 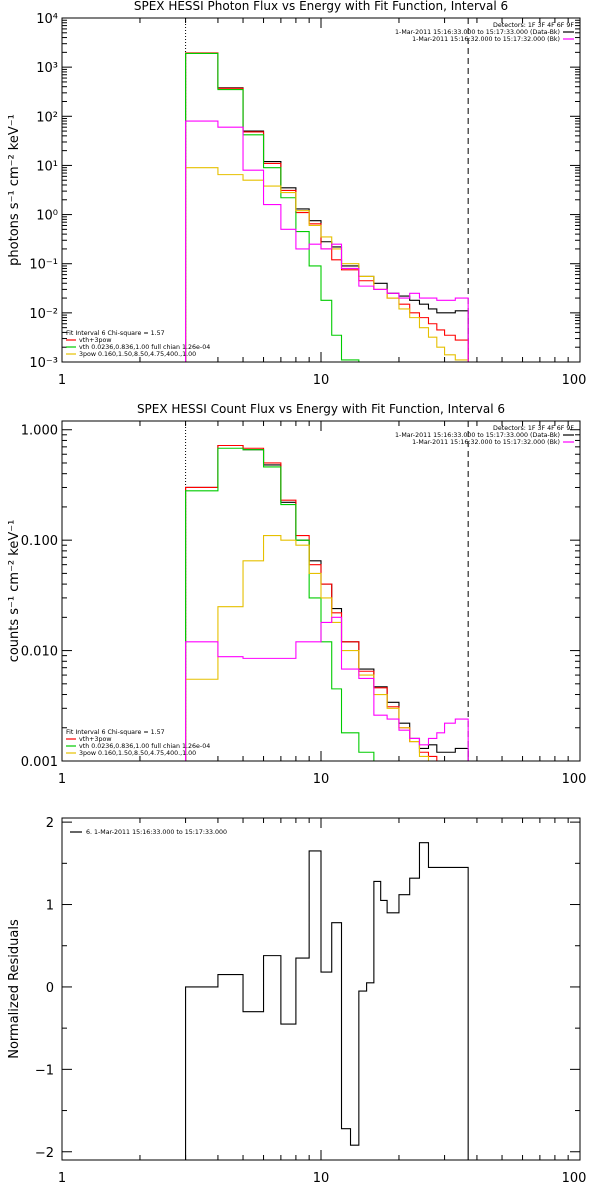 What do you see at coordinates (39, 541) in the screenshot?
I see `y-tick-label: 0.100` at bounding box center [39, 541].